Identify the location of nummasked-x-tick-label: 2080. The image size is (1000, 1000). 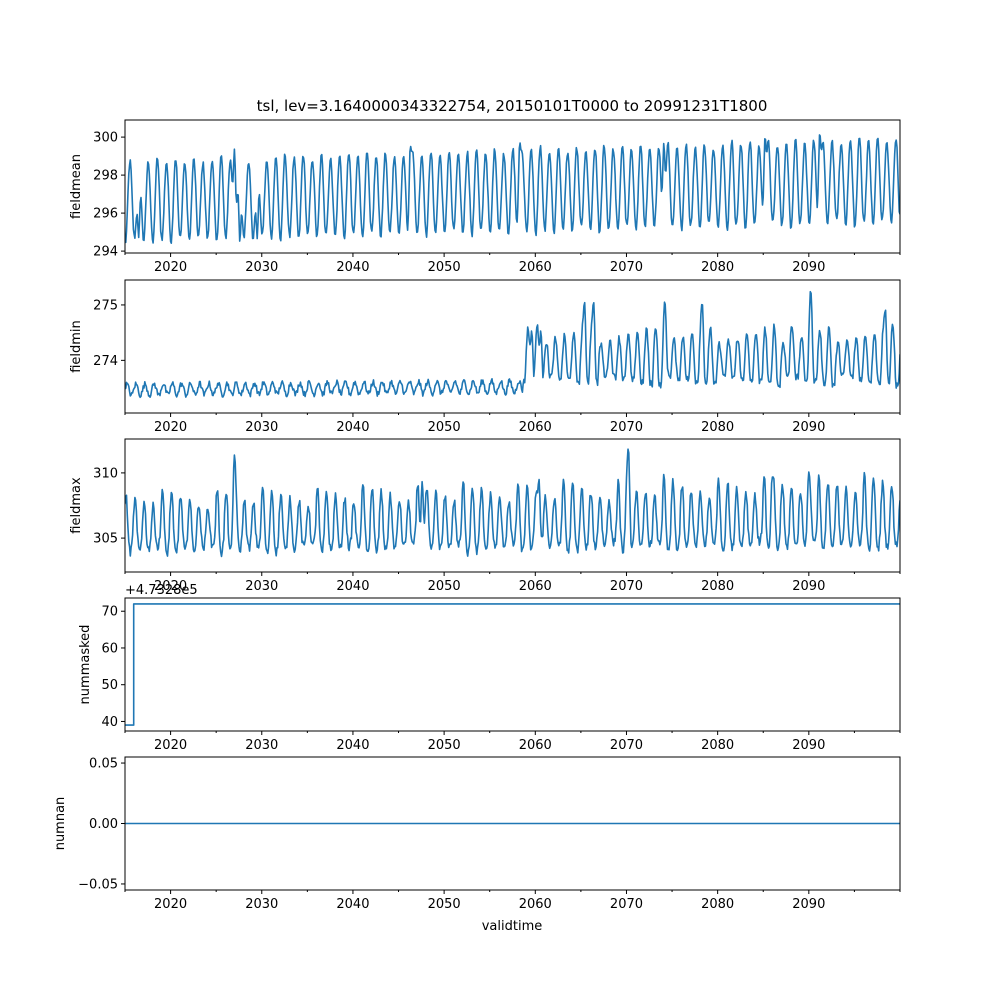
(717, 745).